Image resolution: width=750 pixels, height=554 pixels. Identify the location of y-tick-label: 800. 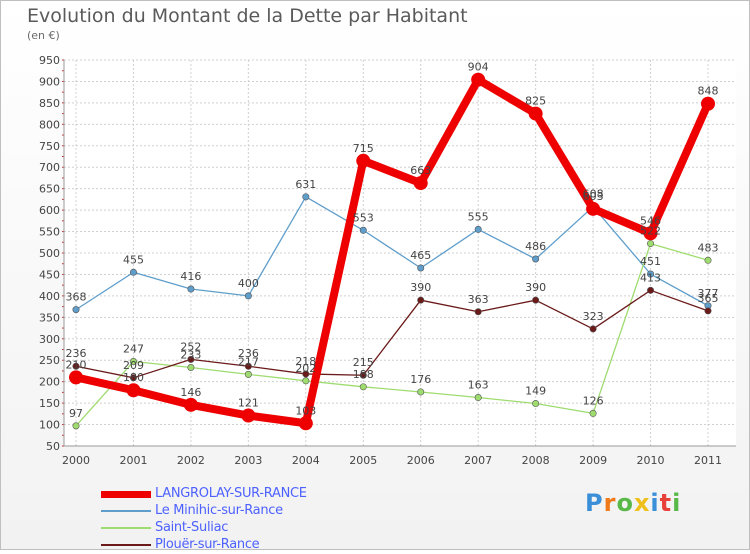
(49, 124).